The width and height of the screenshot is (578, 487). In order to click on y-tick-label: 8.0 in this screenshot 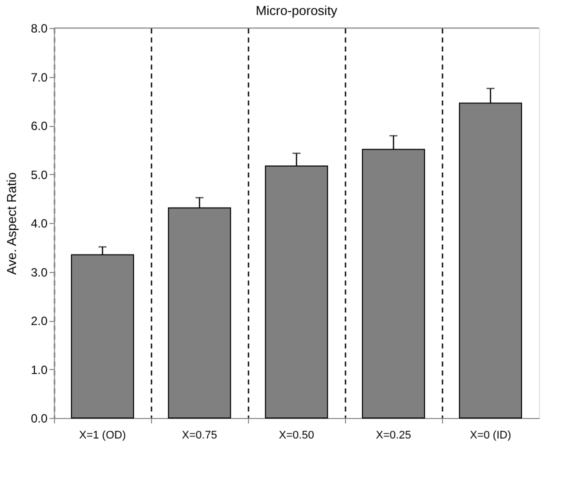, I will do `click(39, 29)`.